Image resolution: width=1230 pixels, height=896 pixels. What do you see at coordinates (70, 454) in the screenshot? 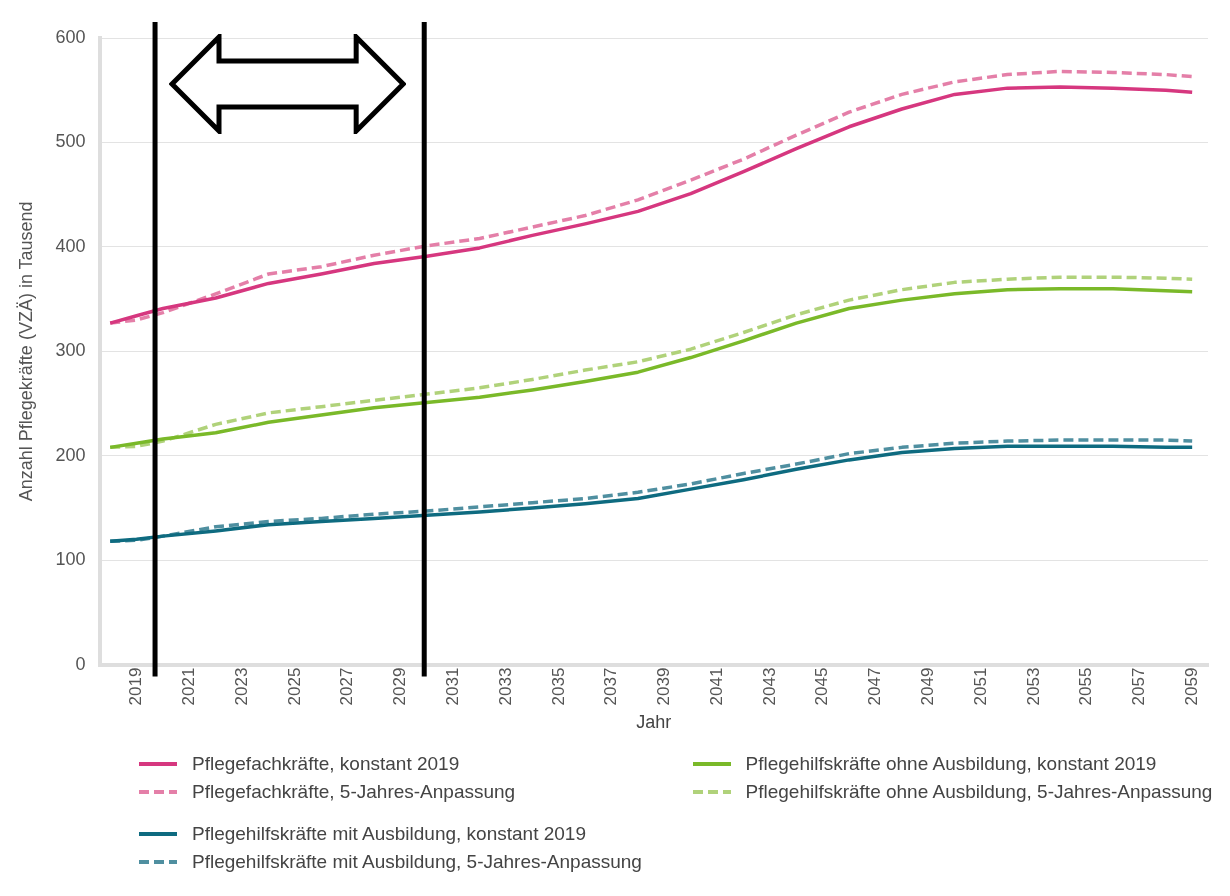
I see `y-tick-label: 200` at bounding box center [70, 454].